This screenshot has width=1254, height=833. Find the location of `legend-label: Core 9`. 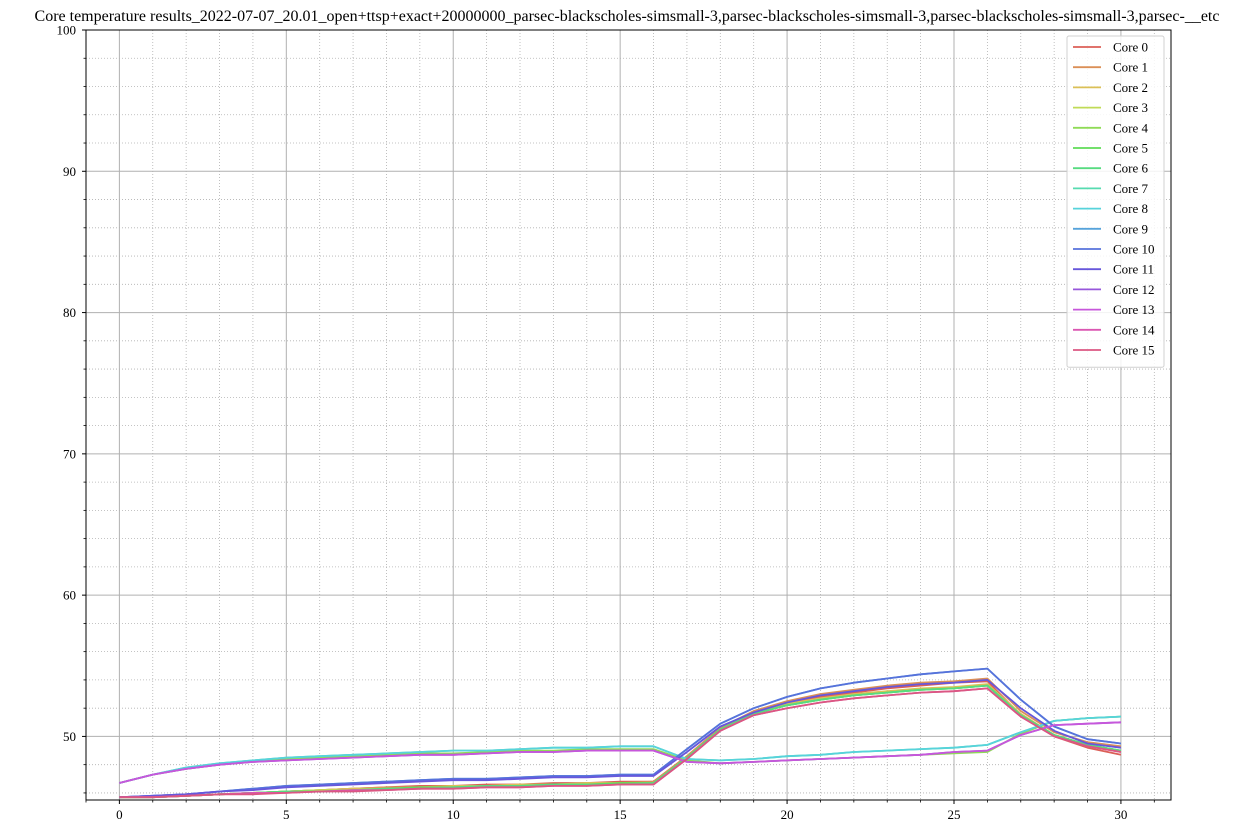

legend-label: Core 9 is located at coordinates (1130, 228).